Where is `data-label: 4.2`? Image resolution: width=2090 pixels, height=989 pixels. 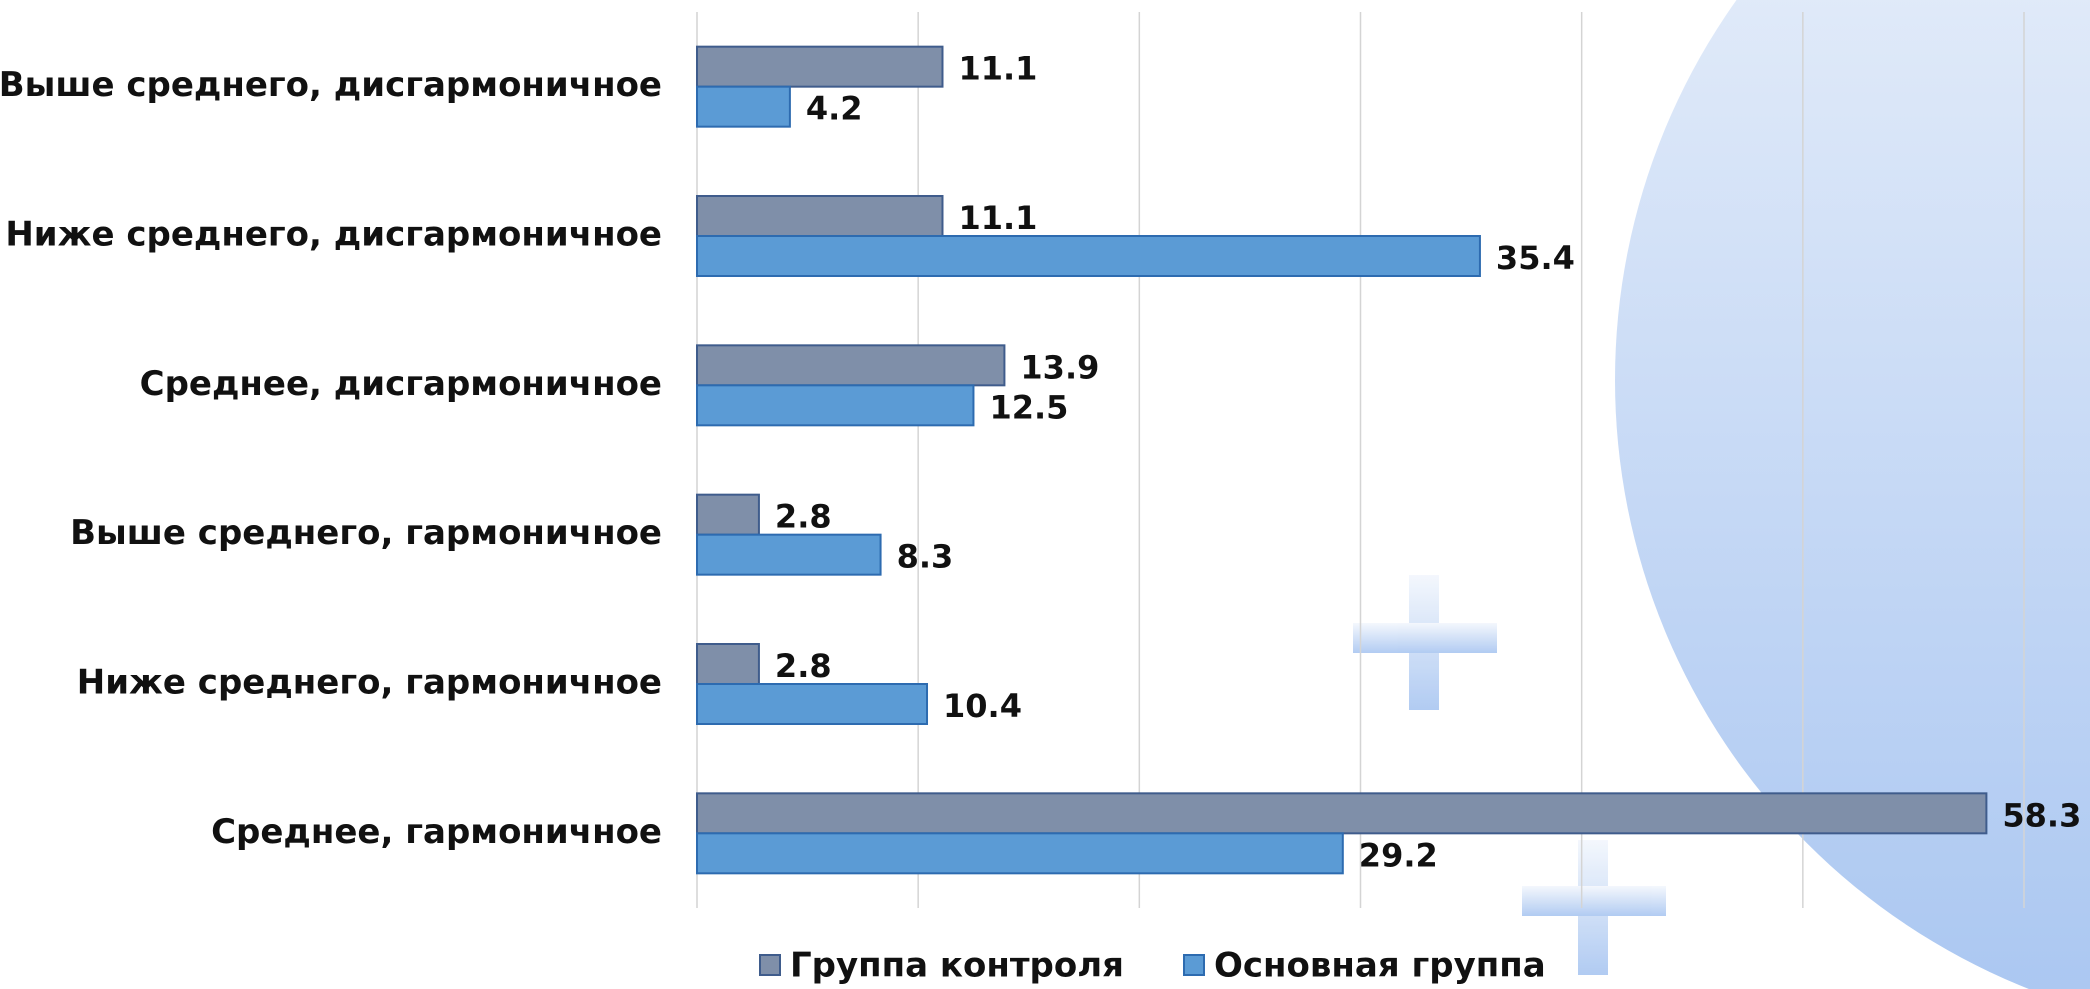
data-label: 4.2 is located at coordinates (834, 109).